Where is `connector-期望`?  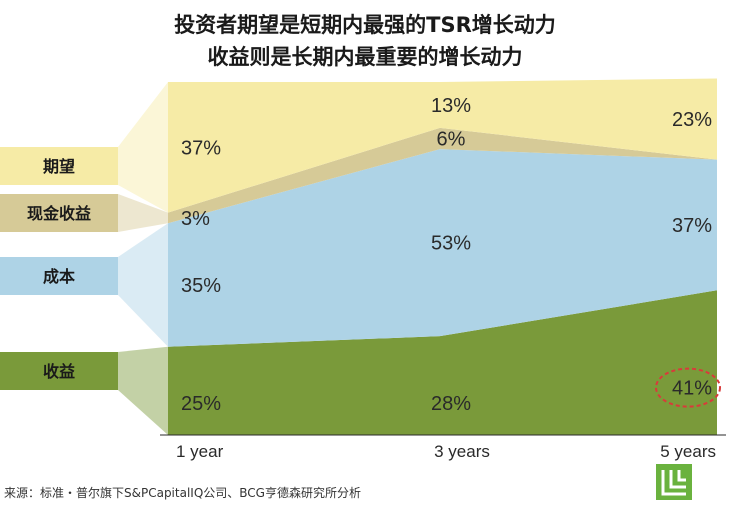
connector-期望 is located at coordinates (143, 147).